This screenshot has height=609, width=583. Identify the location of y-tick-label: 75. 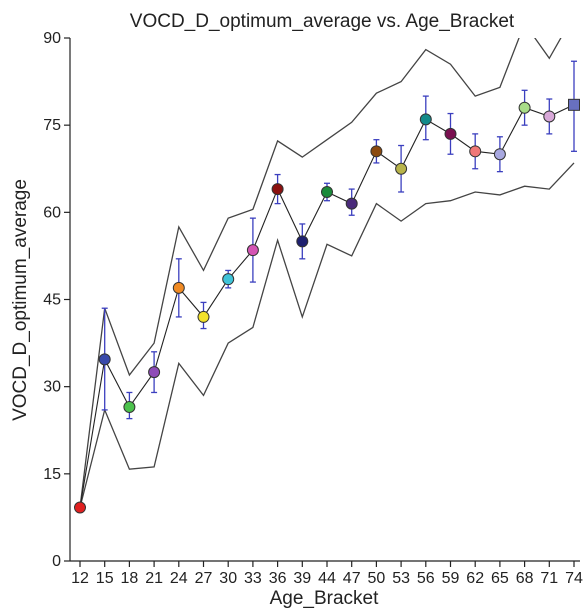
(52, 125).